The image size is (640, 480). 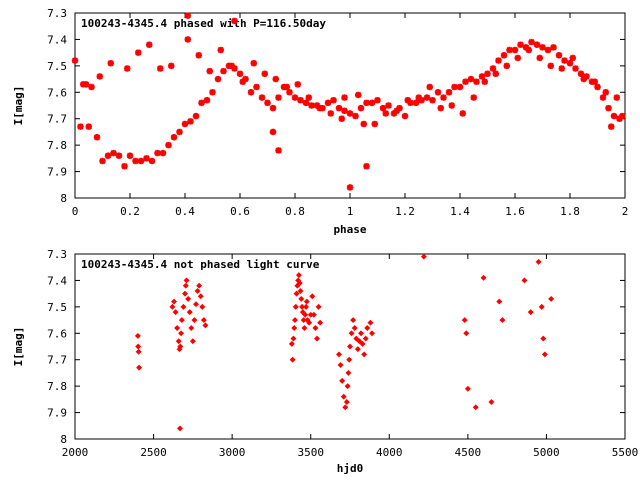 What do you see at coordinates (625, 211) in the screenshot?
I see `x-tick-label: 2` at bounding box center [625, 211].